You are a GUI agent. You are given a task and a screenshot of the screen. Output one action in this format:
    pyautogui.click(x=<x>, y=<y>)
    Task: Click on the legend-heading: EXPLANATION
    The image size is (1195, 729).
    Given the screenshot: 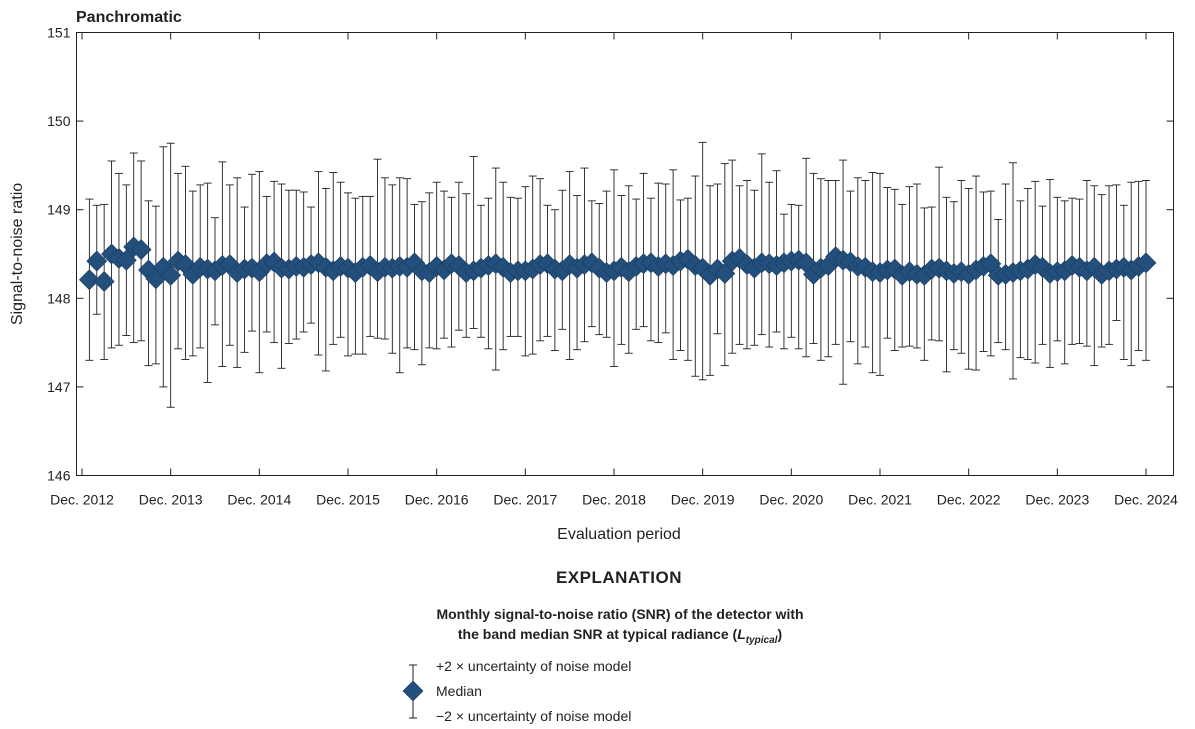 What is the action you would take?
    pyautogui.click(x=619, y=577)
    